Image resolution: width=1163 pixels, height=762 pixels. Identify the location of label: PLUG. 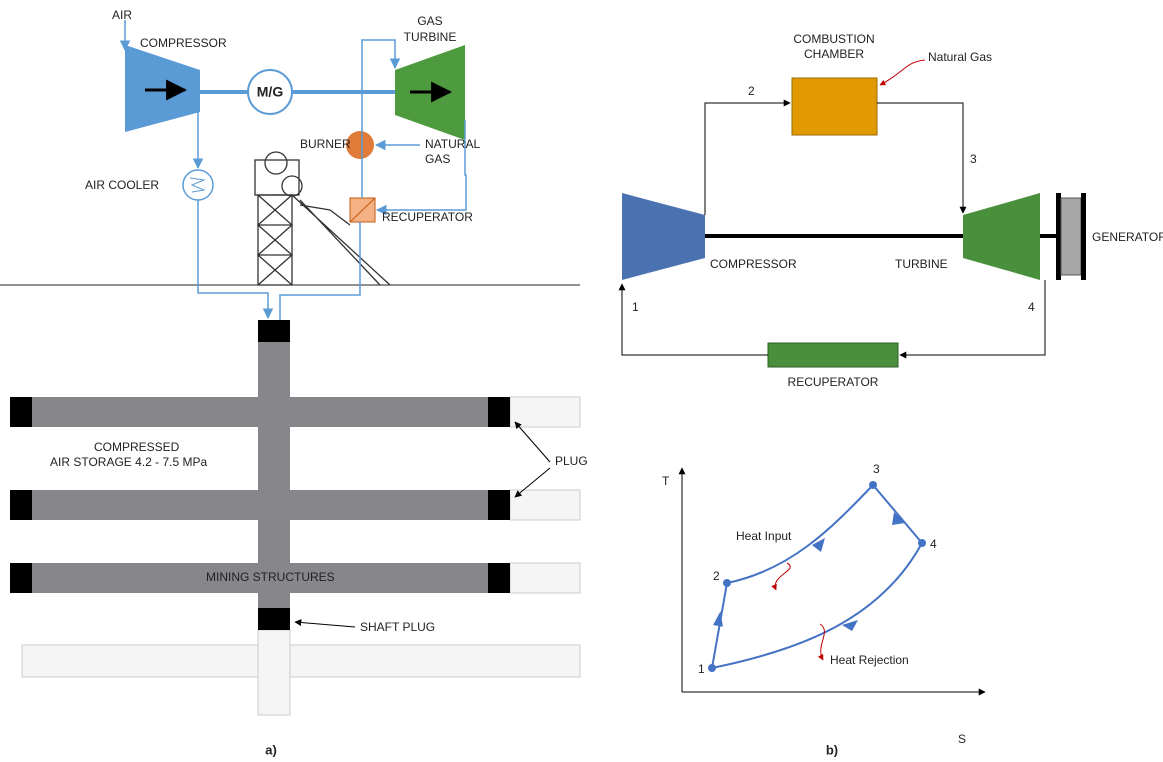
(571, 461).